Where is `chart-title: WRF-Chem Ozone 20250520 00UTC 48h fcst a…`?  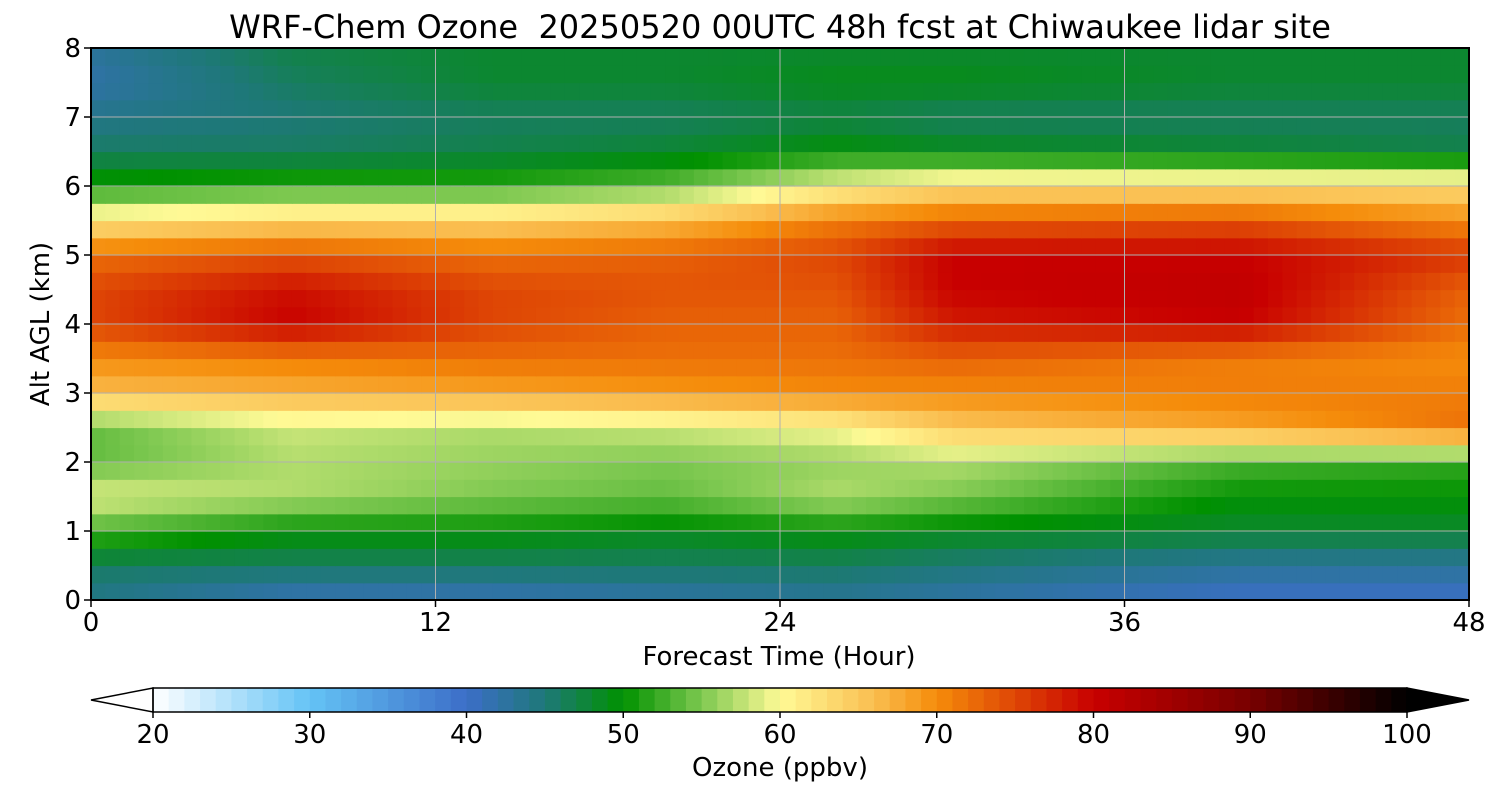
chart-title: WRF-Chem Ozone 20250520 00UTC 48h fcst a… is located at coordinates (780, 27).